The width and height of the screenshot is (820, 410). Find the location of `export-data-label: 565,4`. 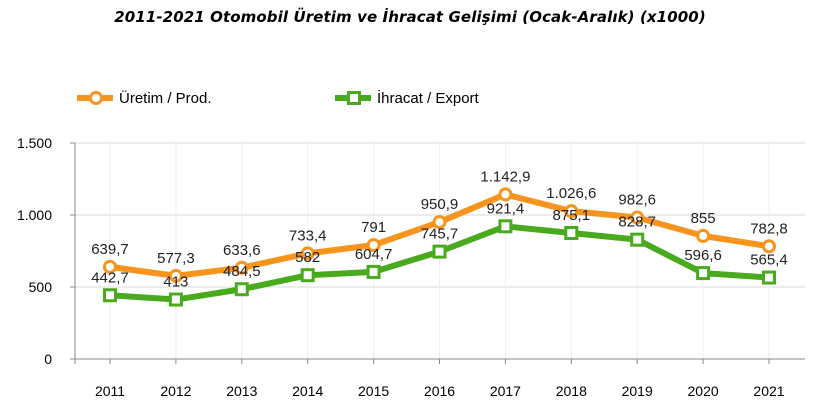

export-data-label: 565,4 is located at coordinates (769, 260).